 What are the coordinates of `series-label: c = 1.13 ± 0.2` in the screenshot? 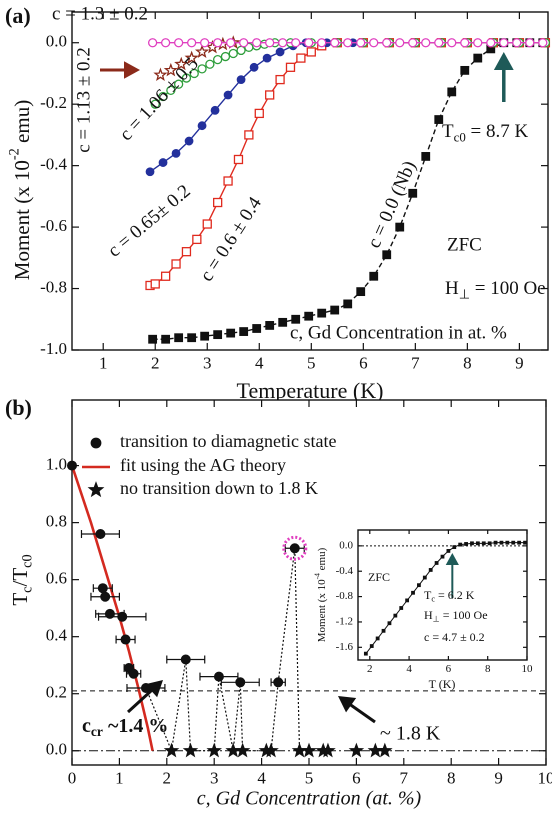 It's located at (83, 100).